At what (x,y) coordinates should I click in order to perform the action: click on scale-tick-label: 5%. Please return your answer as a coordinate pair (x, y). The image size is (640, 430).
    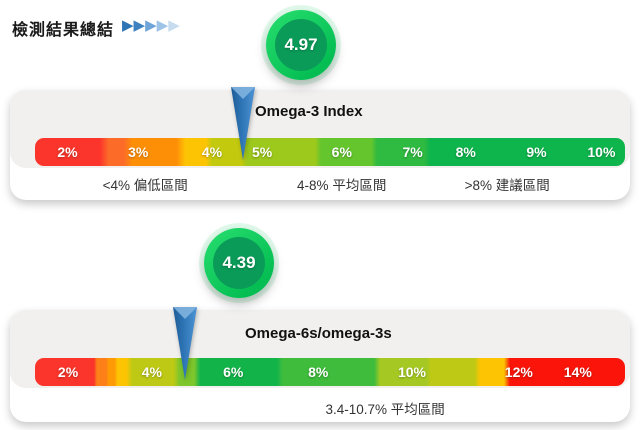
    Looking at the image, I should click on (262, 152).